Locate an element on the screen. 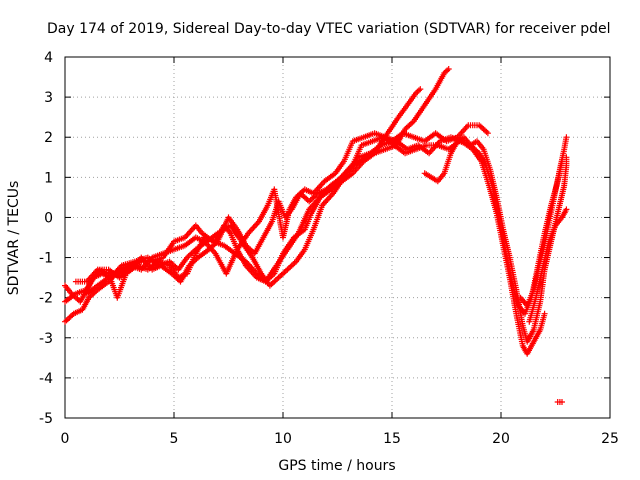 The image size is (640, 480). y-tick-label: 2 is located at coordinates (48, 138).